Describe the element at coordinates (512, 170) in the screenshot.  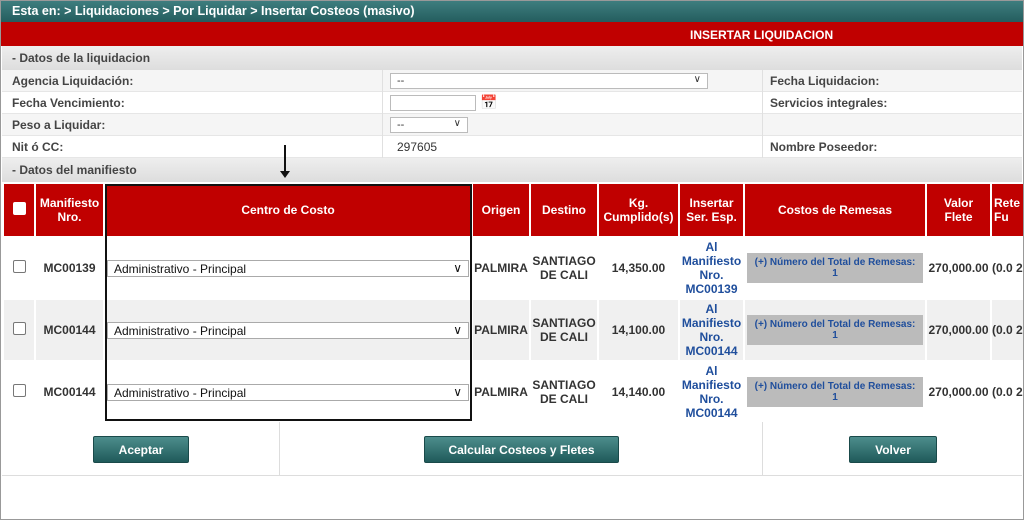
I see `section-header-manifiesto: - Datos del manifiesto` at that location.